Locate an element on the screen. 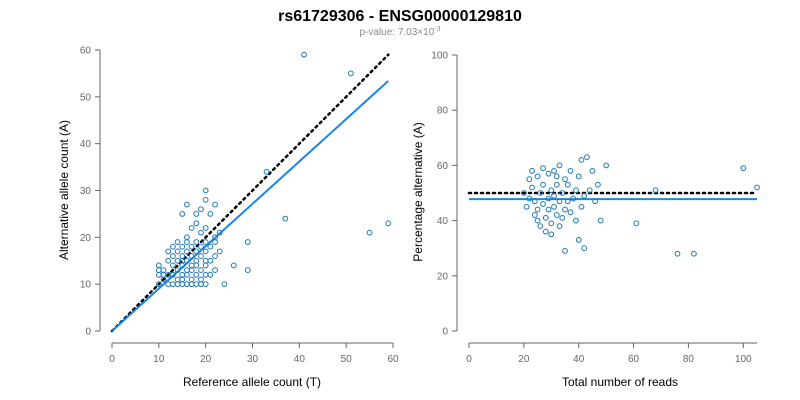 The width and height of the screenshot is (800, 400). x-axis-ticks: 0 10 20 30 40 50 60 is located at coordinates (254, 354).